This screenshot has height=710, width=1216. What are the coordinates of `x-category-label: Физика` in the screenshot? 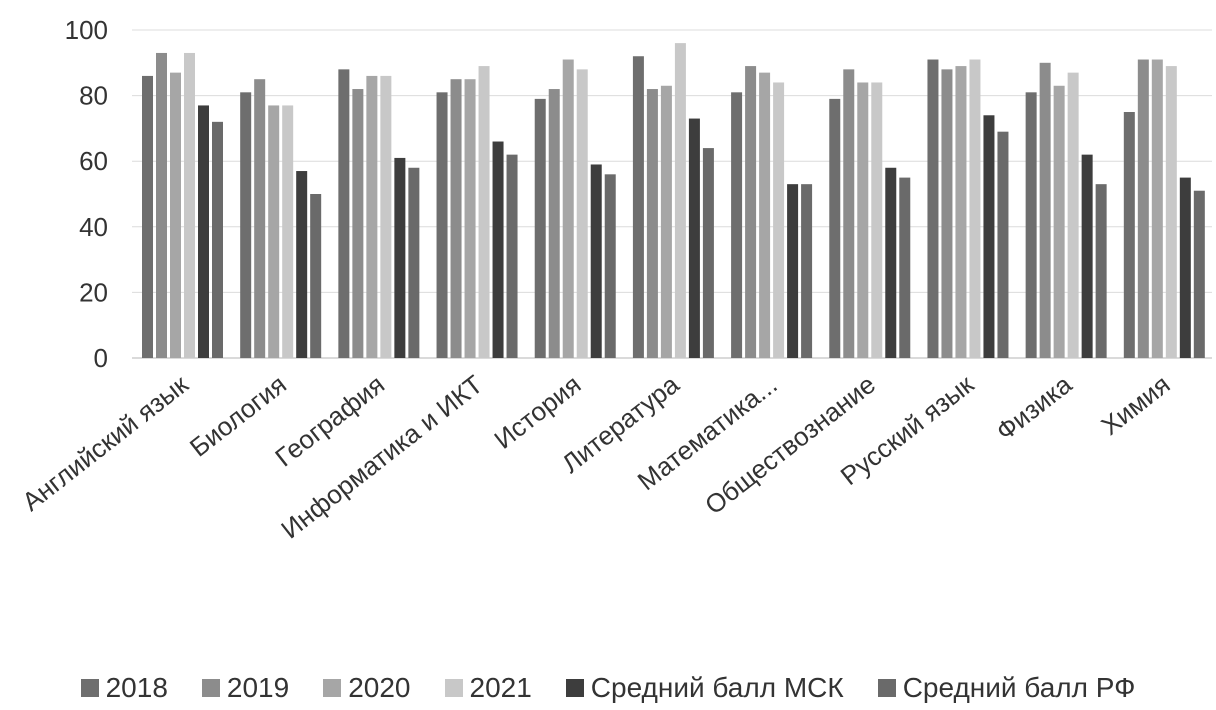 It's located at (1034, 408).